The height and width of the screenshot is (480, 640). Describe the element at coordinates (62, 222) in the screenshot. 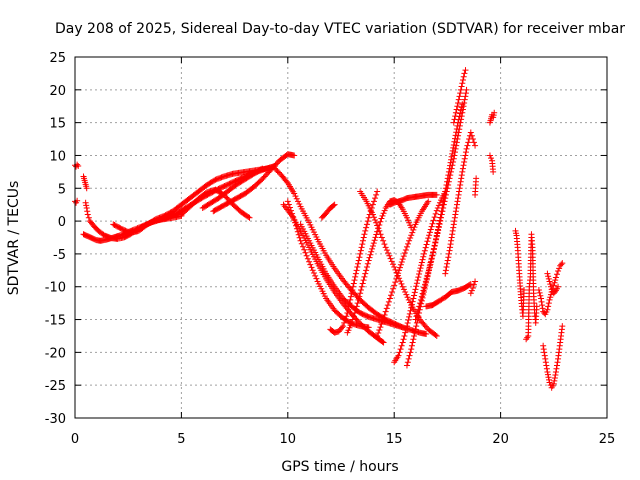

I see `y-tick-label: 0` at that location.